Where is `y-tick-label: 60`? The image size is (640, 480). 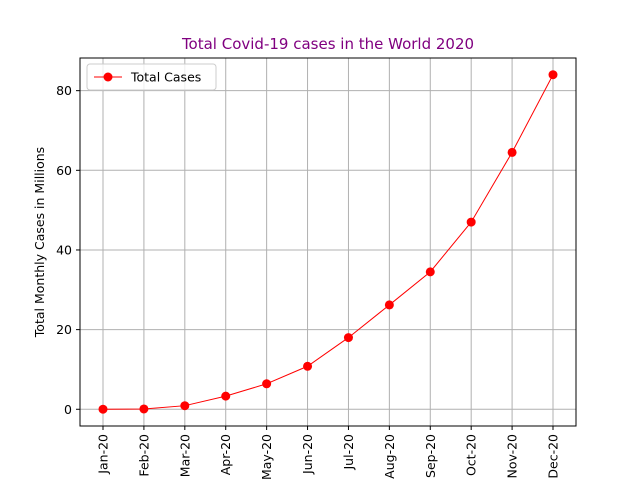 y-tick-label: 60 is located at coordinates (64, 170).